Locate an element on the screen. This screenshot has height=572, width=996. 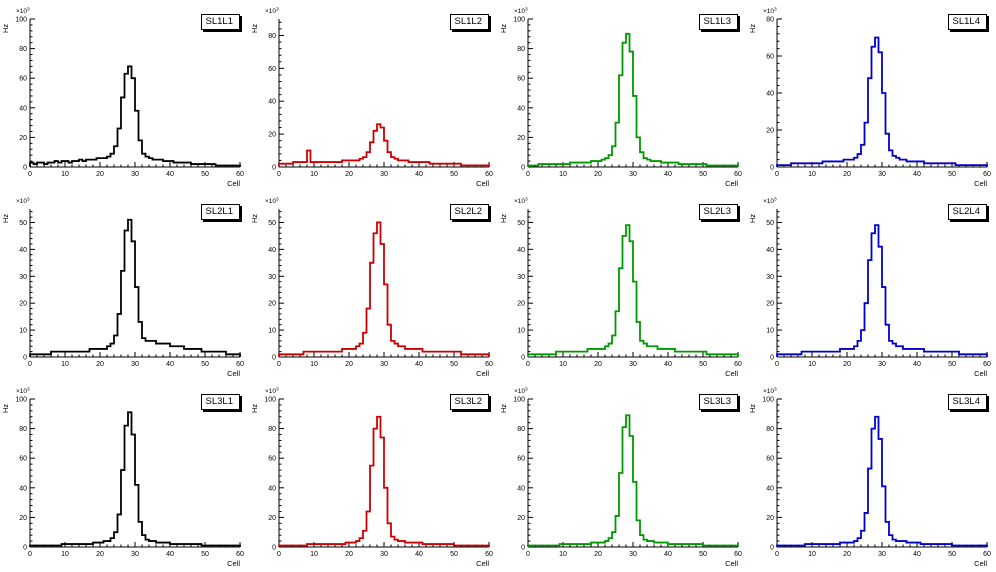
panel-title: SL3L3 is located at coordinates (717, 401).